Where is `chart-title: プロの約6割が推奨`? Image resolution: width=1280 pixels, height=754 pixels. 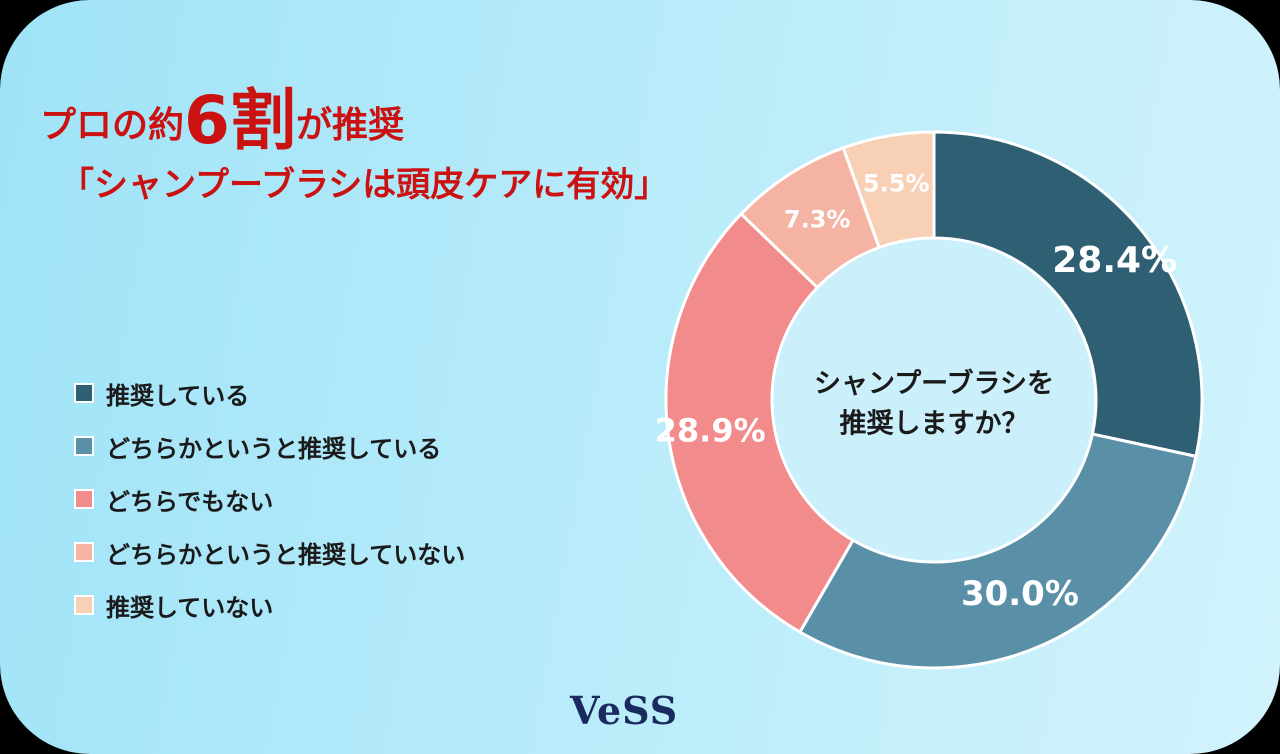 chart-title: プロの約6割が推奨 is located at coordinates (222, 121).